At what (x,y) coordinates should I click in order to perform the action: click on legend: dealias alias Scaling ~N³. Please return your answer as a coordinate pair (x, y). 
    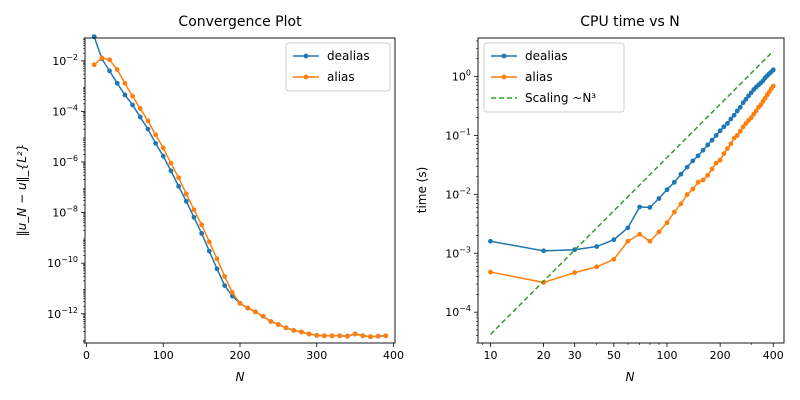
    Looking at the image, I should click on (554, 77).